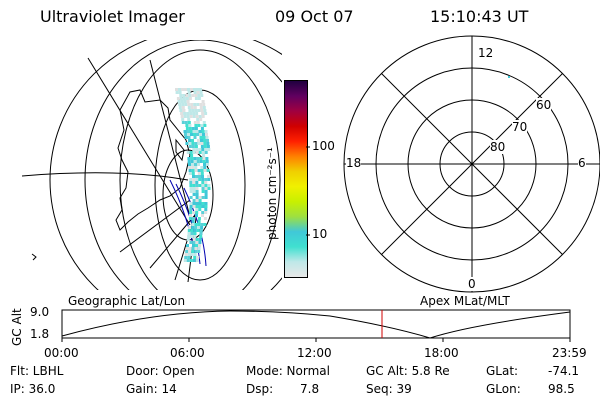 The width and height of the screenshot is (600, 400). Describe the element at coordinates (180, 150) in the screenshot. I see `island-outline` at that location.